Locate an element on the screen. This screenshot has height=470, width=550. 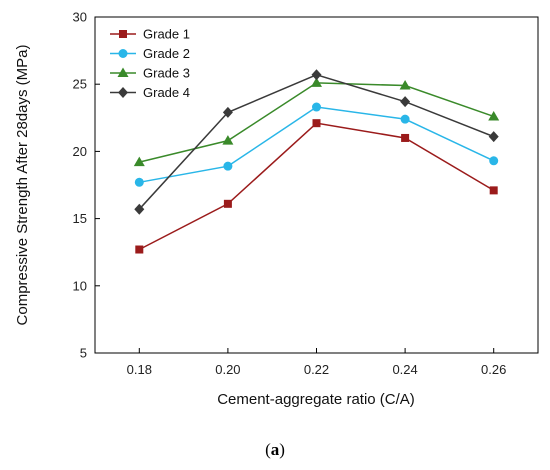
legend-label: Grade 1 is located at coordinates (166, 34).